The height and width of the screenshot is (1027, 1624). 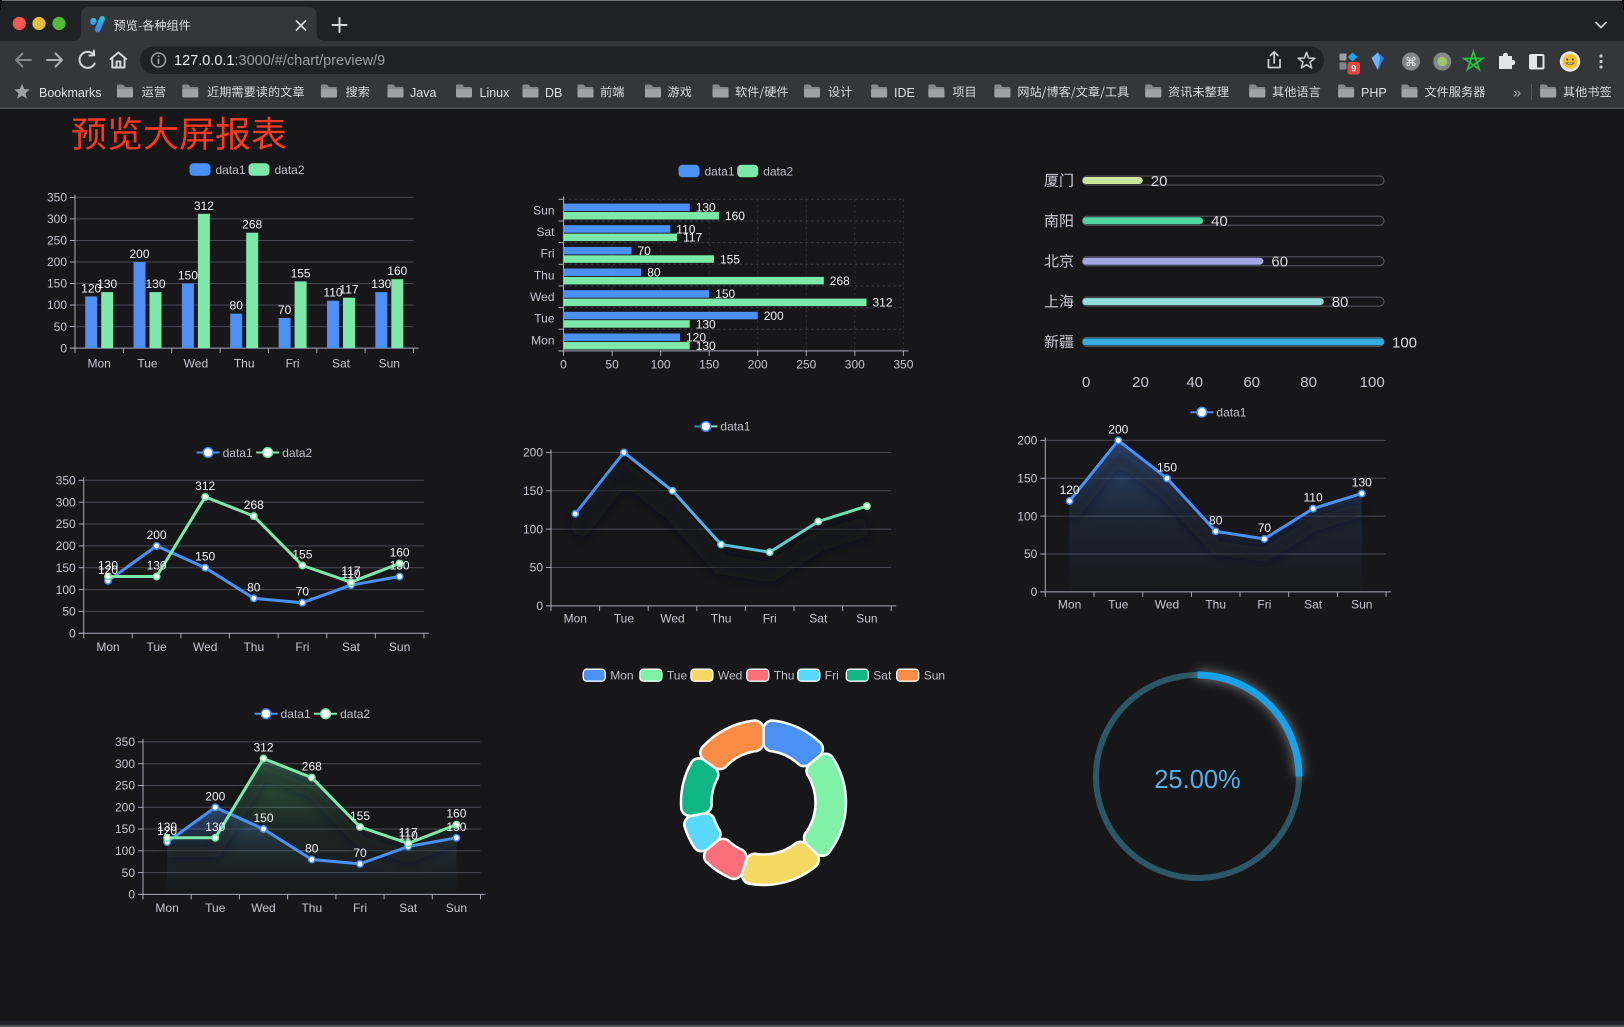 I want to click on svg-text:127.0.0.1:3000/#/chart/preview: 127.0.0.1:3000/#/chart/preview/9, so click(x=279, y=61).